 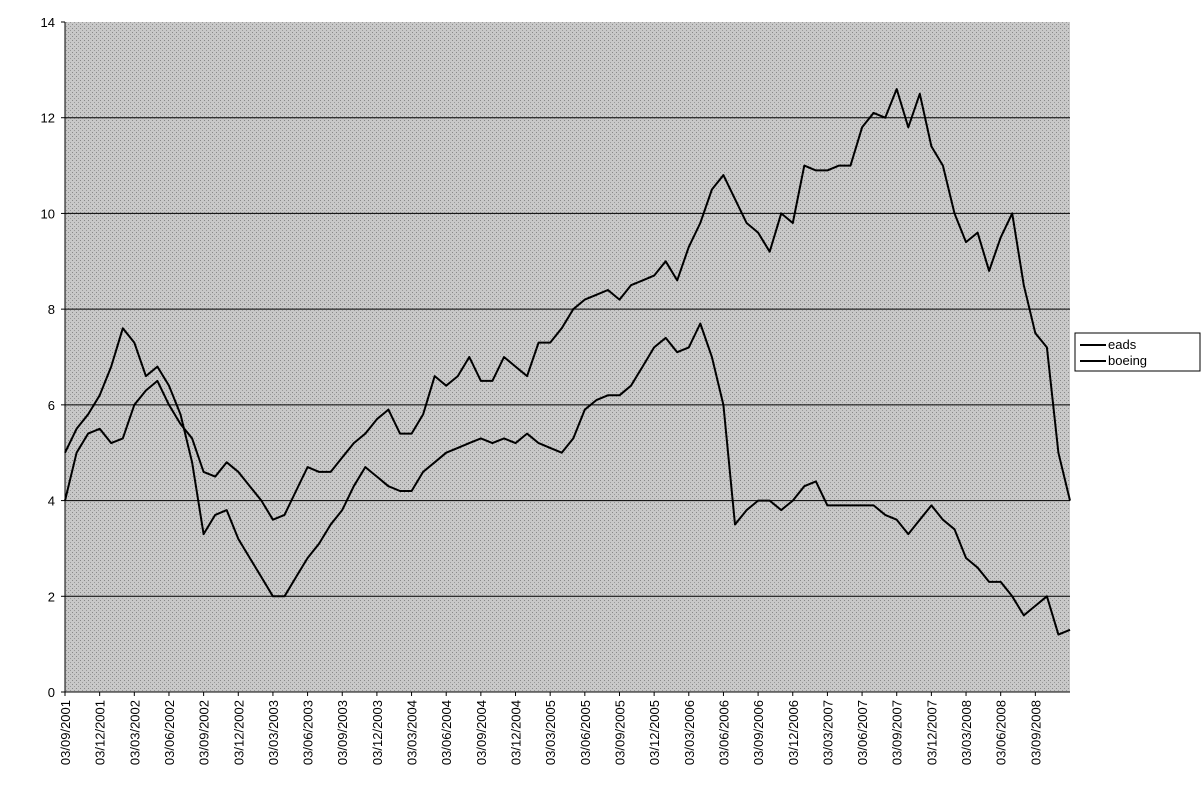 What do you see at coordinates (931, 732) in the screenshot?
I see `x-tick-label: 03/12/2007` at bounding box center [931, 732].